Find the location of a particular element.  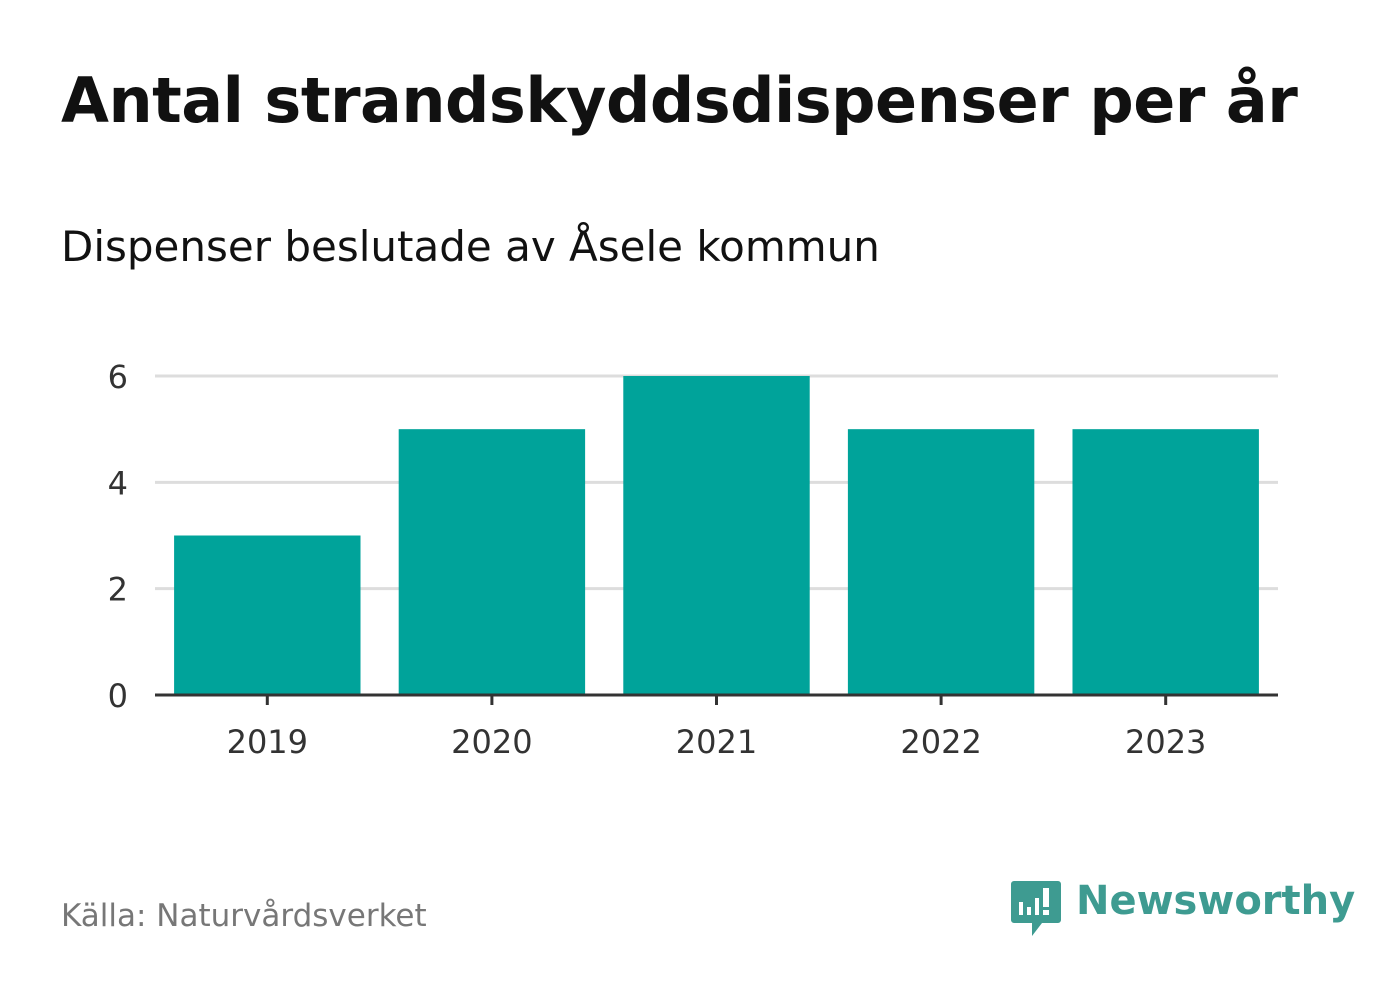

brand-logo: Newsworthy is located at coordinates (1182, 910).